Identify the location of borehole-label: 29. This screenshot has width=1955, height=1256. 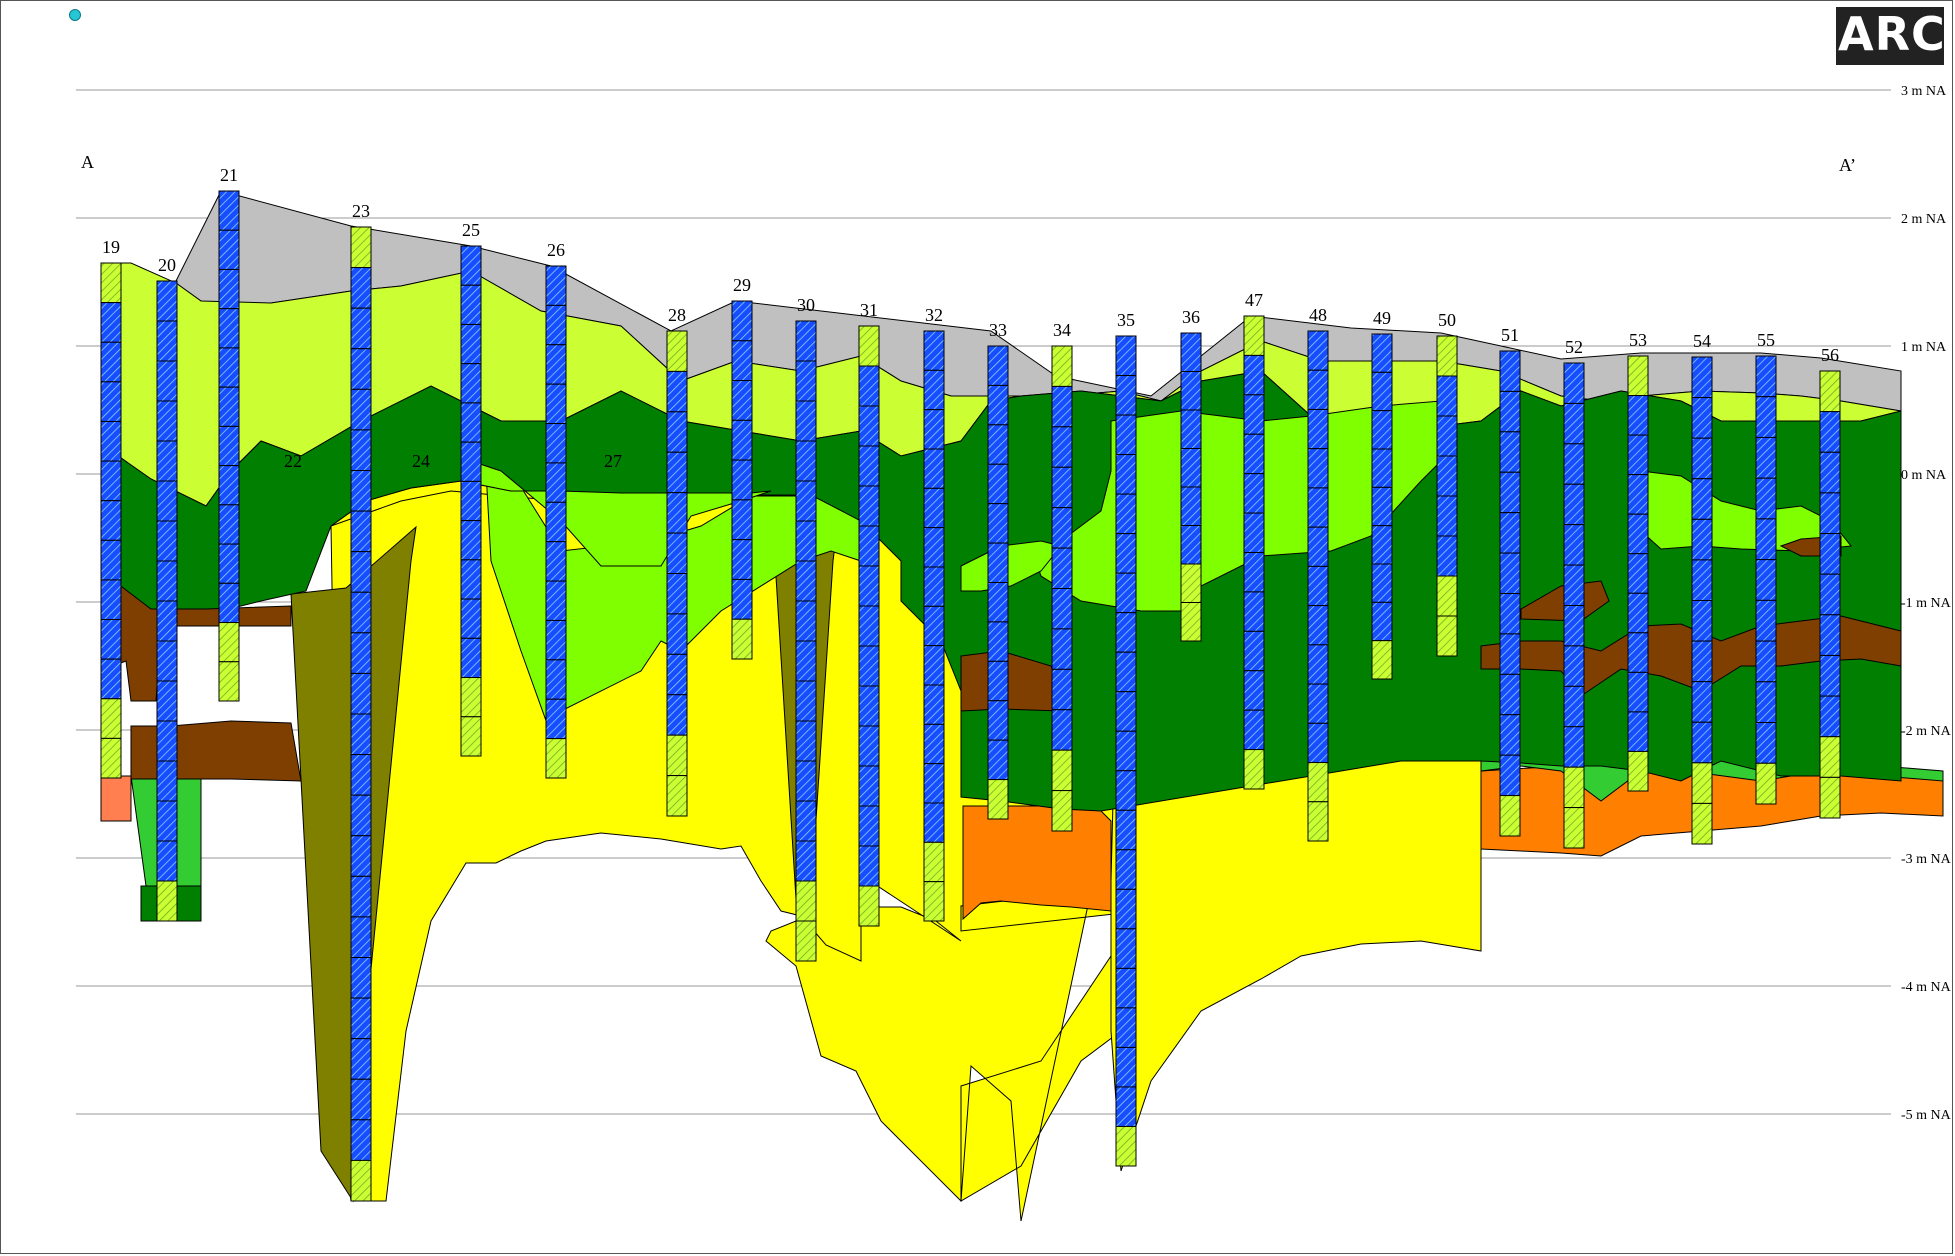
(742, 285).